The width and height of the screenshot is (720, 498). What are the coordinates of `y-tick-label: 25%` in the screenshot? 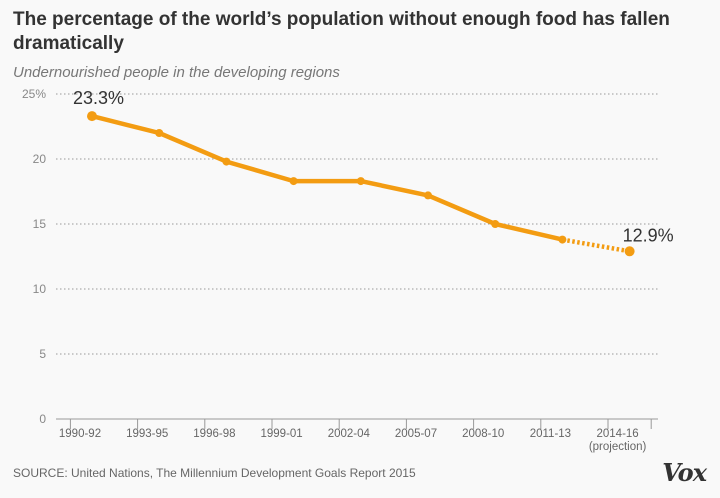 It's located at (34, 94).